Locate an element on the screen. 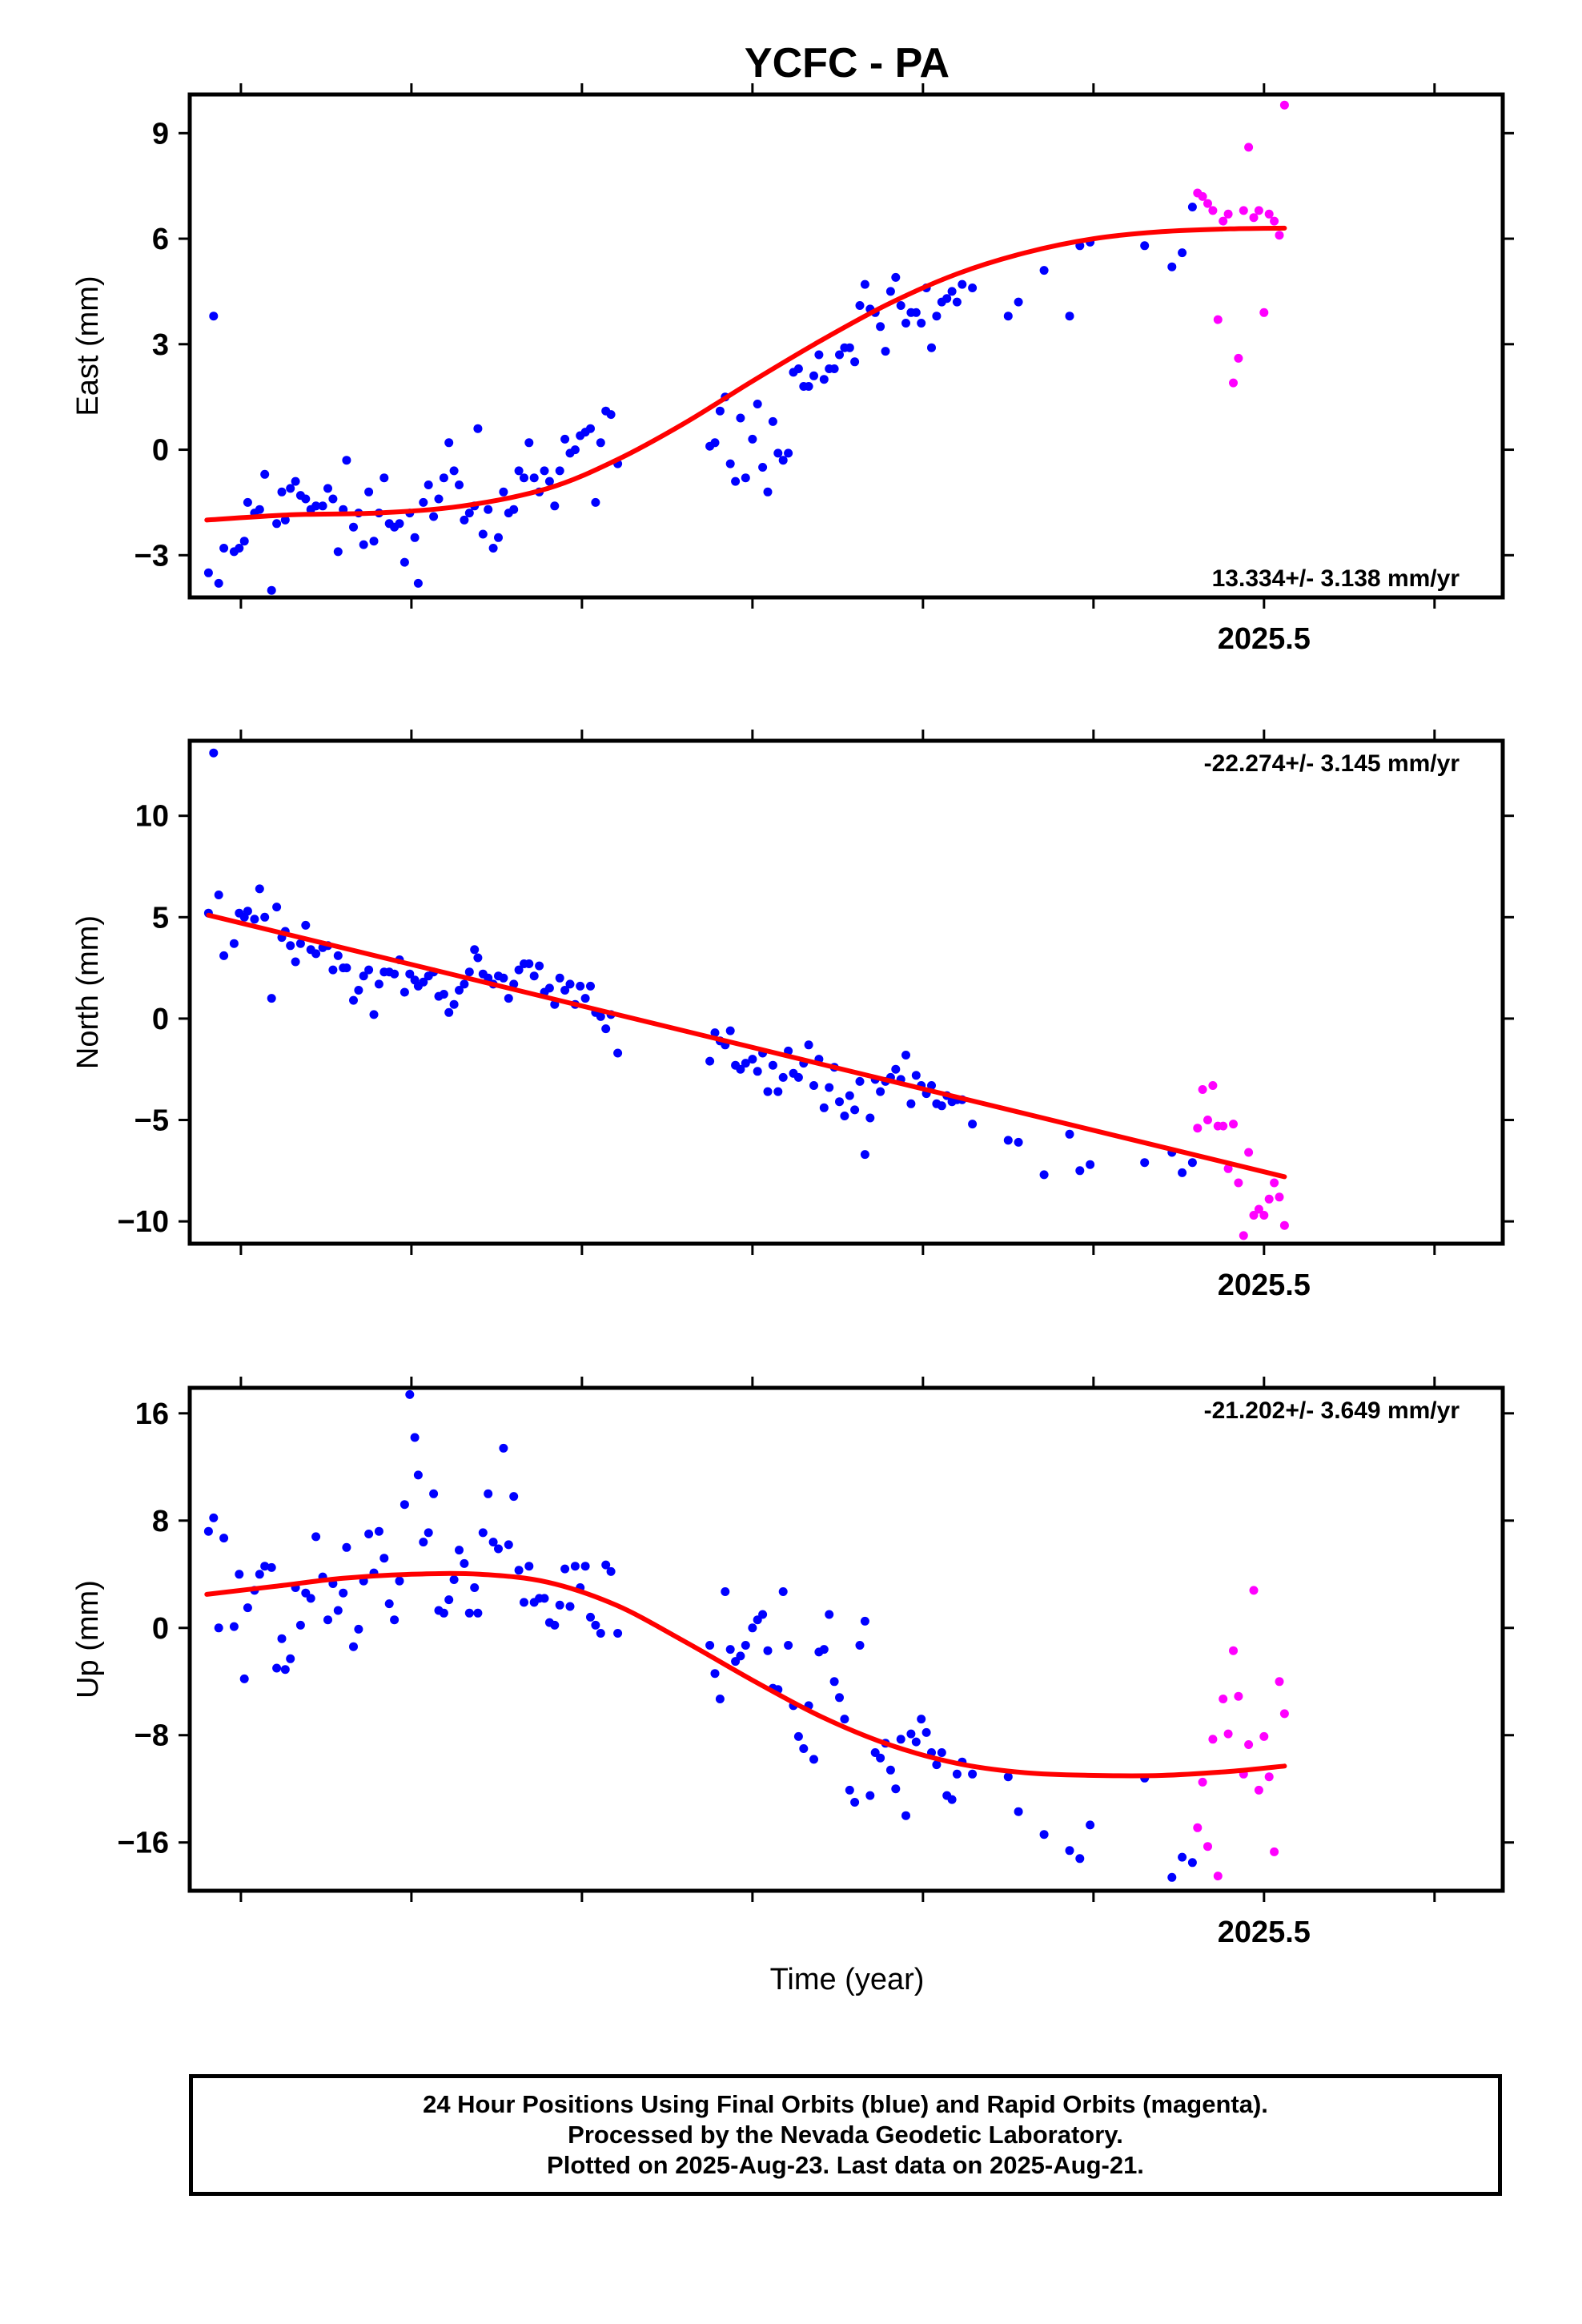 The width and height of the screenshot is (1582, 2324). east-y-tick-label: 6 is located at coordinates (161, 239).